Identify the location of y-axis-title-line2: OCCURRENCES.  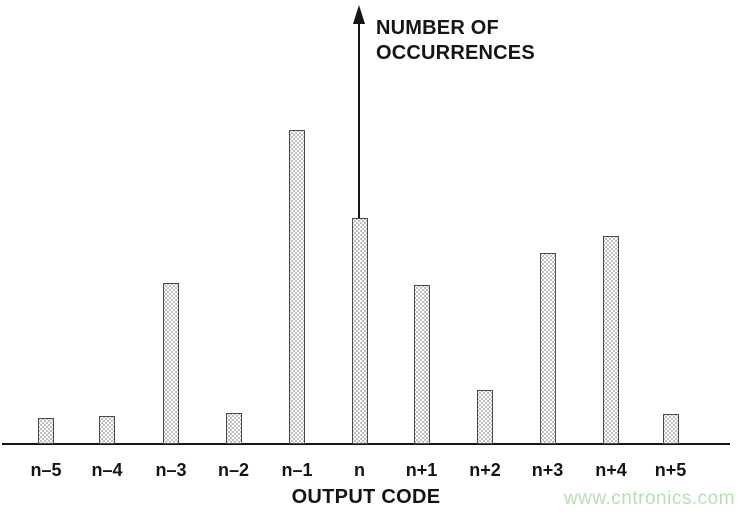
(455, 53).